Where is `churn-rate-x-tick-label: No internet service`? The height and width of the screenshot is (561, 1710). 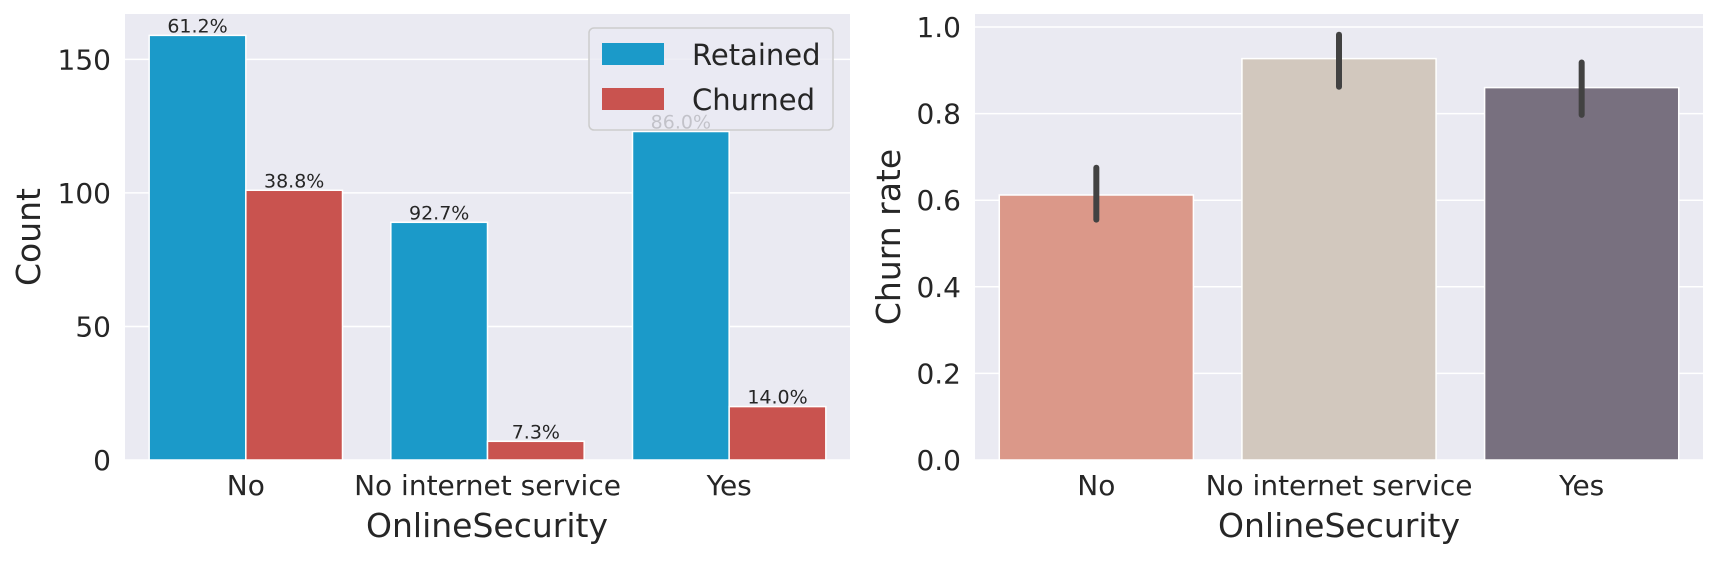 churn-rate-x-tick-label: No internet service is located at coordinates (1339, 485).